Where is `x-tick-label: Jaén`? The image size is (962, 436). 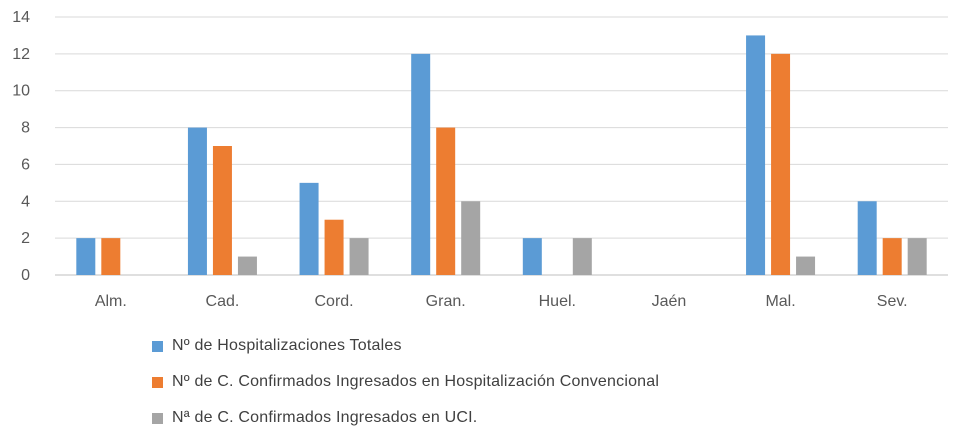
x-tick-label: Jaén is located at coordinates (669, 301).